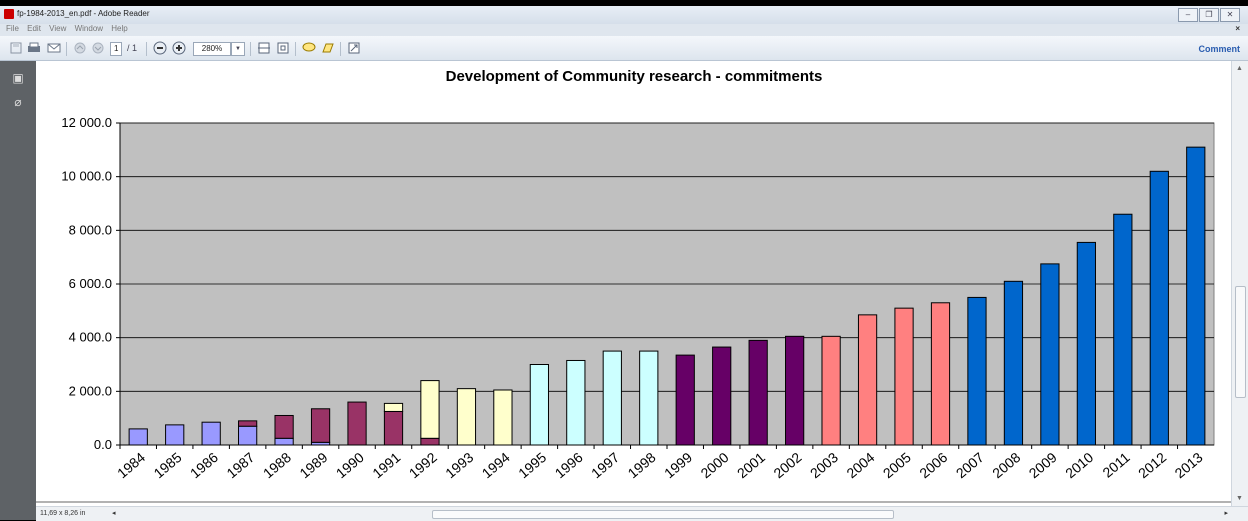 Image resolution: width=1248 pixels, height=521 pixels. What do you see at coordinates (320, 425) in the screenshot?
I see `bar-1989` at bounding box center [320, 425].